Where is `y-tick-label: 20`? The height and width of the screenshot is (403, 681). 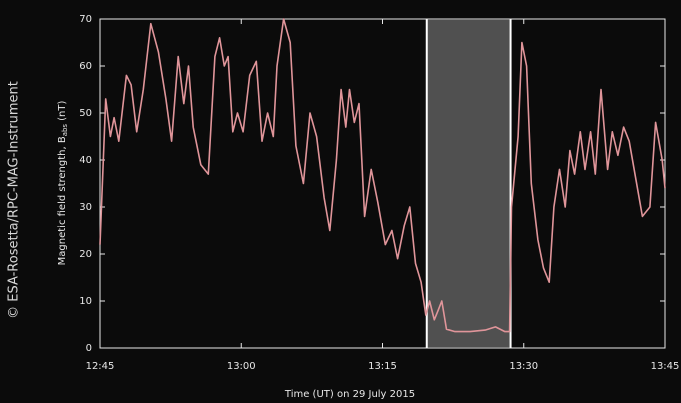 y-tick-label: 20 is located at coordinates (85, 254).